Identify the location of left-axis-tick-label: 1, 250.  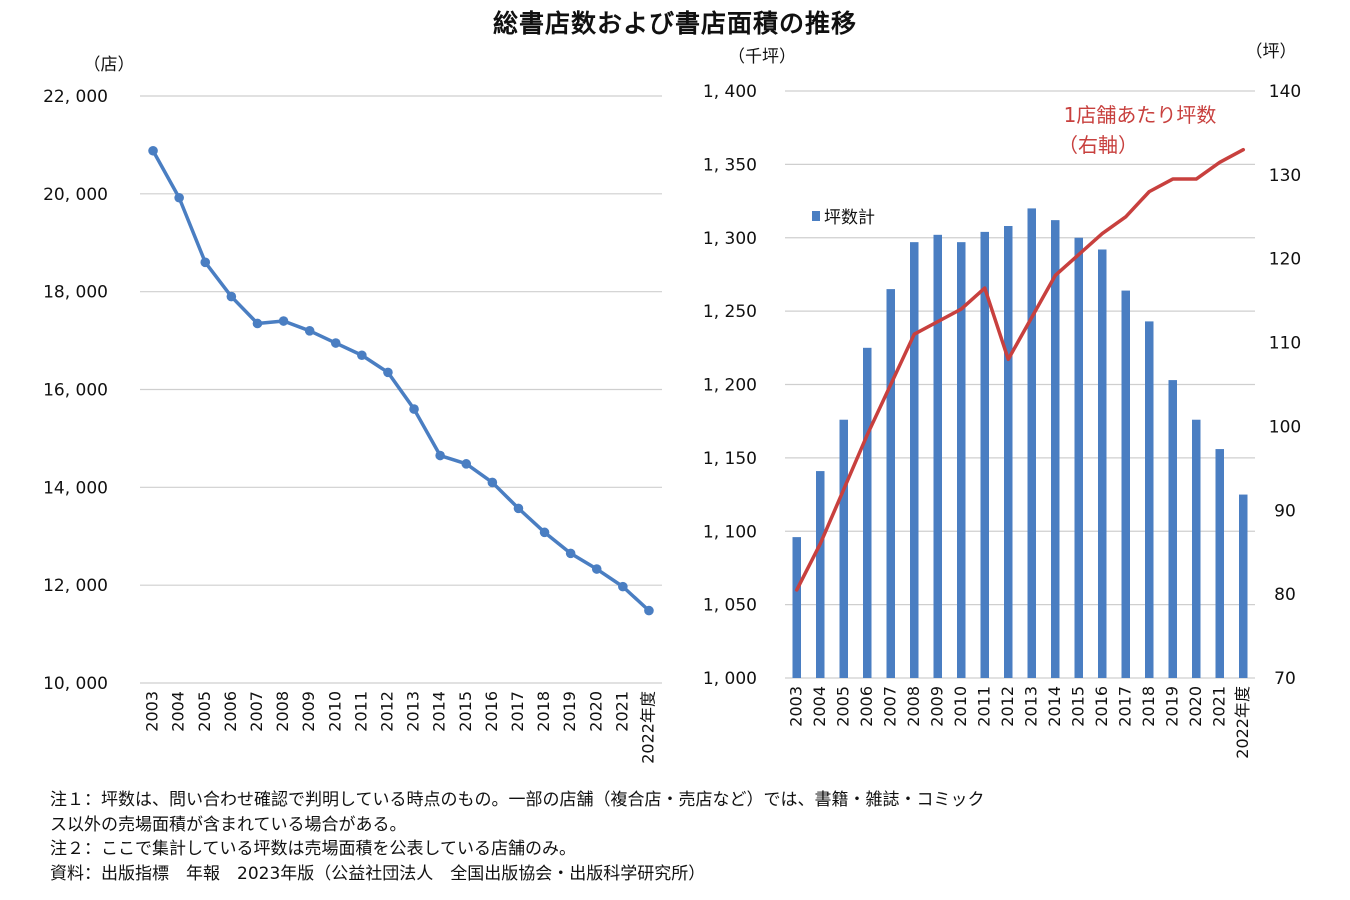
(730, 312).